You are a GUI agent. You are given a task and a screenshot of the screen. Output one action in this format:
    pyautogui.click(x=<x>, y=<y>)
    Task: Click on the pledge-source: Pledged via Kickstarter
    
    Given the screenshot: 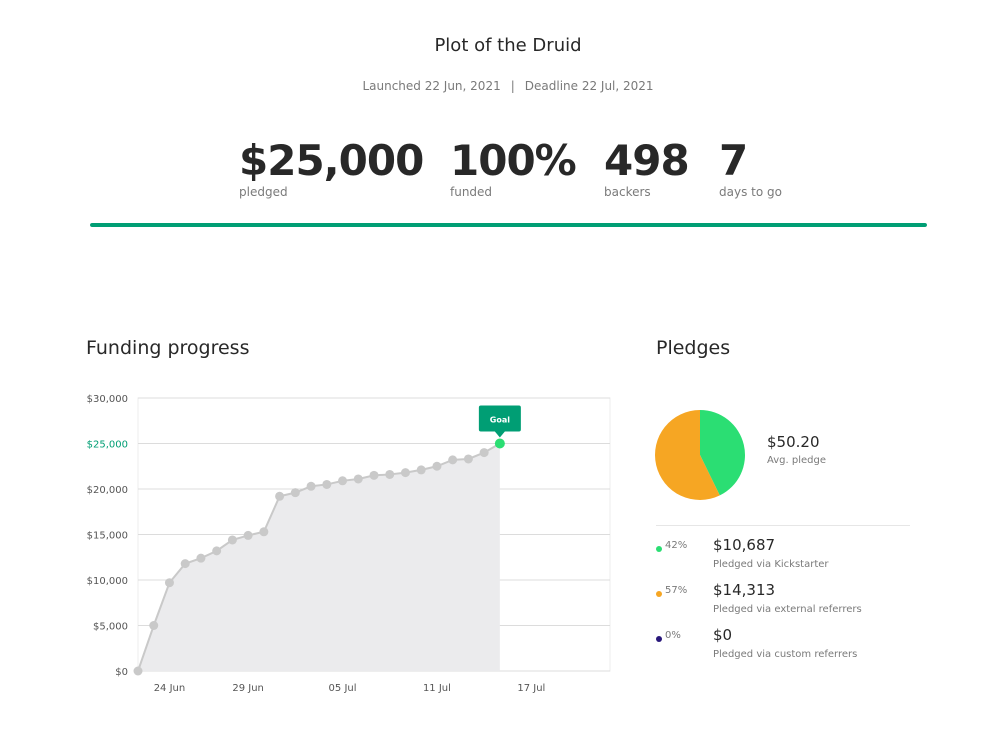 What is the action you would take?
    pyautogui.click(x=771, y=564)
    